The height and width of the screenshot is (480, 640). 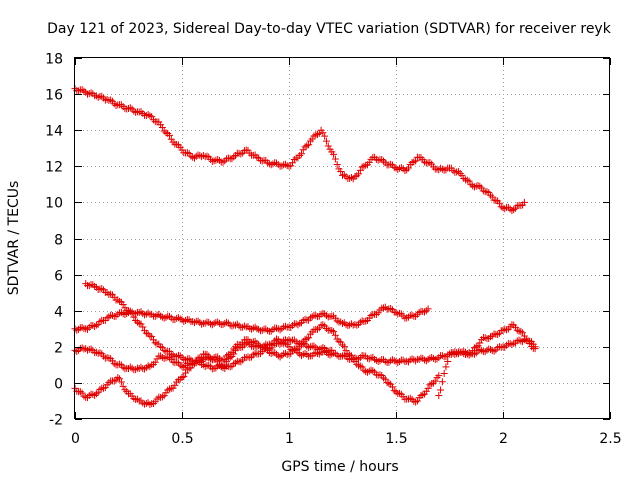 What do you see at coordinates (251, 319) in the screenshot?
I see `series-track-c` at bounding box center [251, 319].